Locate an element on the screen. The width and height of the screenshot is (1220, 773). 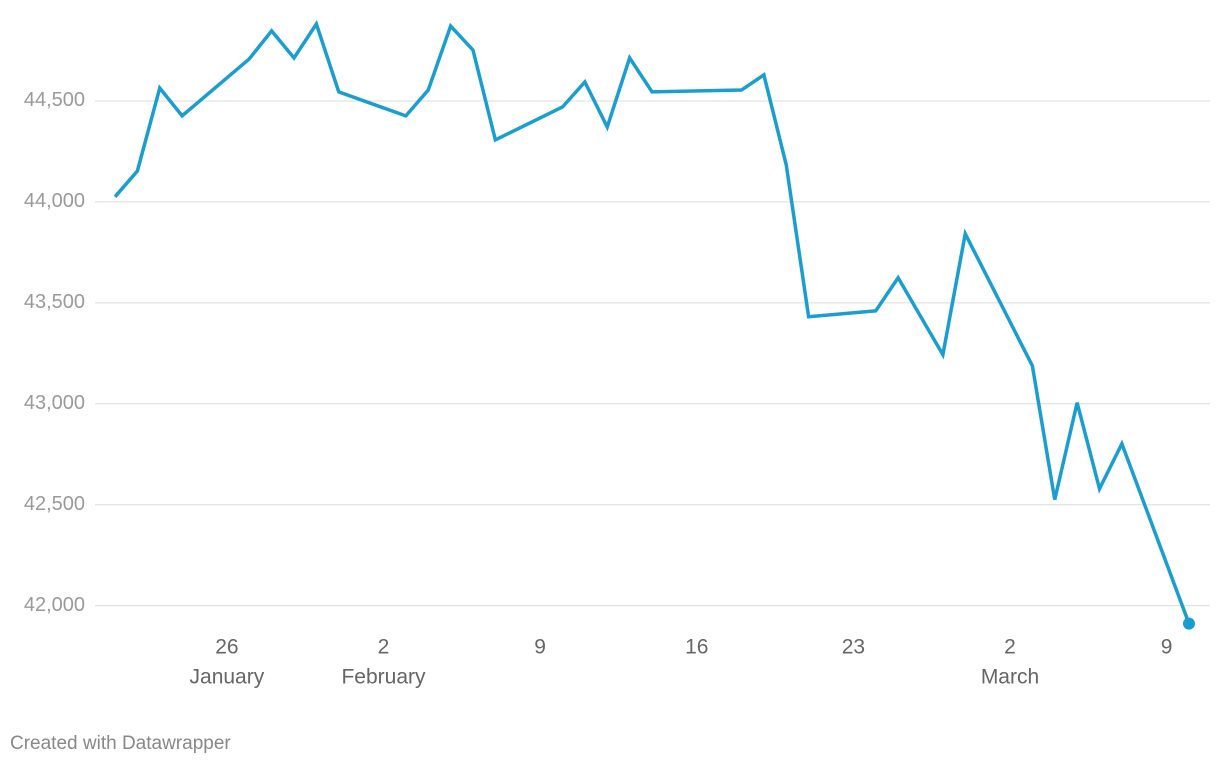
x-tick-label: 16 is located at coordinates (696, 647).